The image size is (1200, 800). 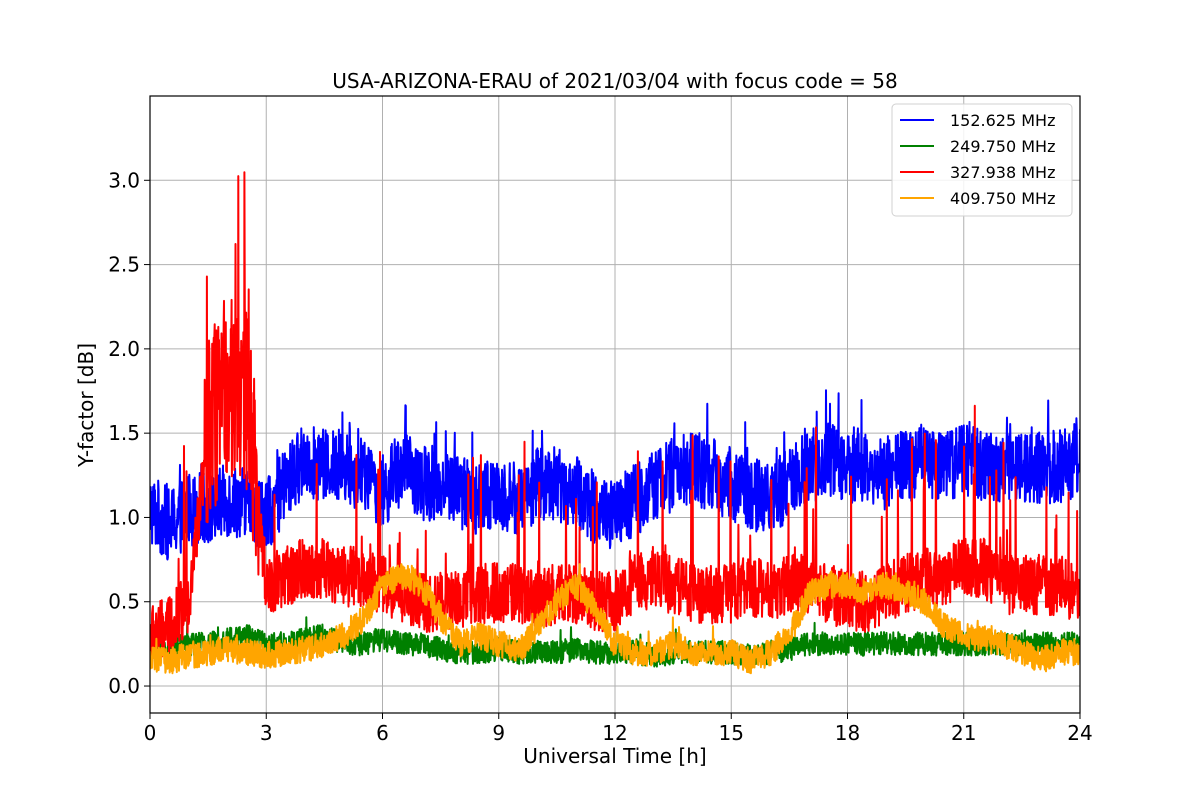 What do you see at coordinates (1002, 172) in the screenshot?
I see `legend-label: 327.938 MHz` at bounding box center [1002, 172].